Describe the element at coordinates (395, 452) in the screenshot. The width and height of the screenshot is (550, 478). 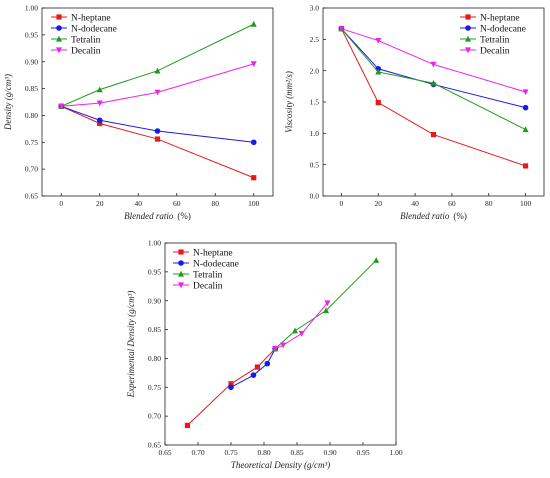
I see `x-tick-label: 1.00` at that location.